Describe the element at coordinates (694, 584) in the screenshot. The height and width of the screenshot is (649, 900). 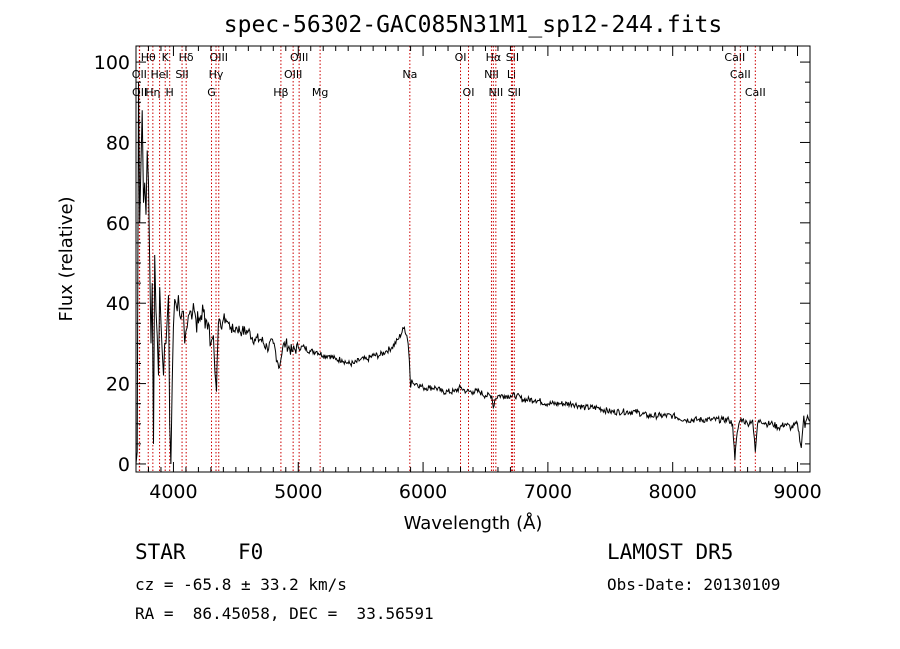
I see `obs-date: Obs-Date: 20130109` at that location.